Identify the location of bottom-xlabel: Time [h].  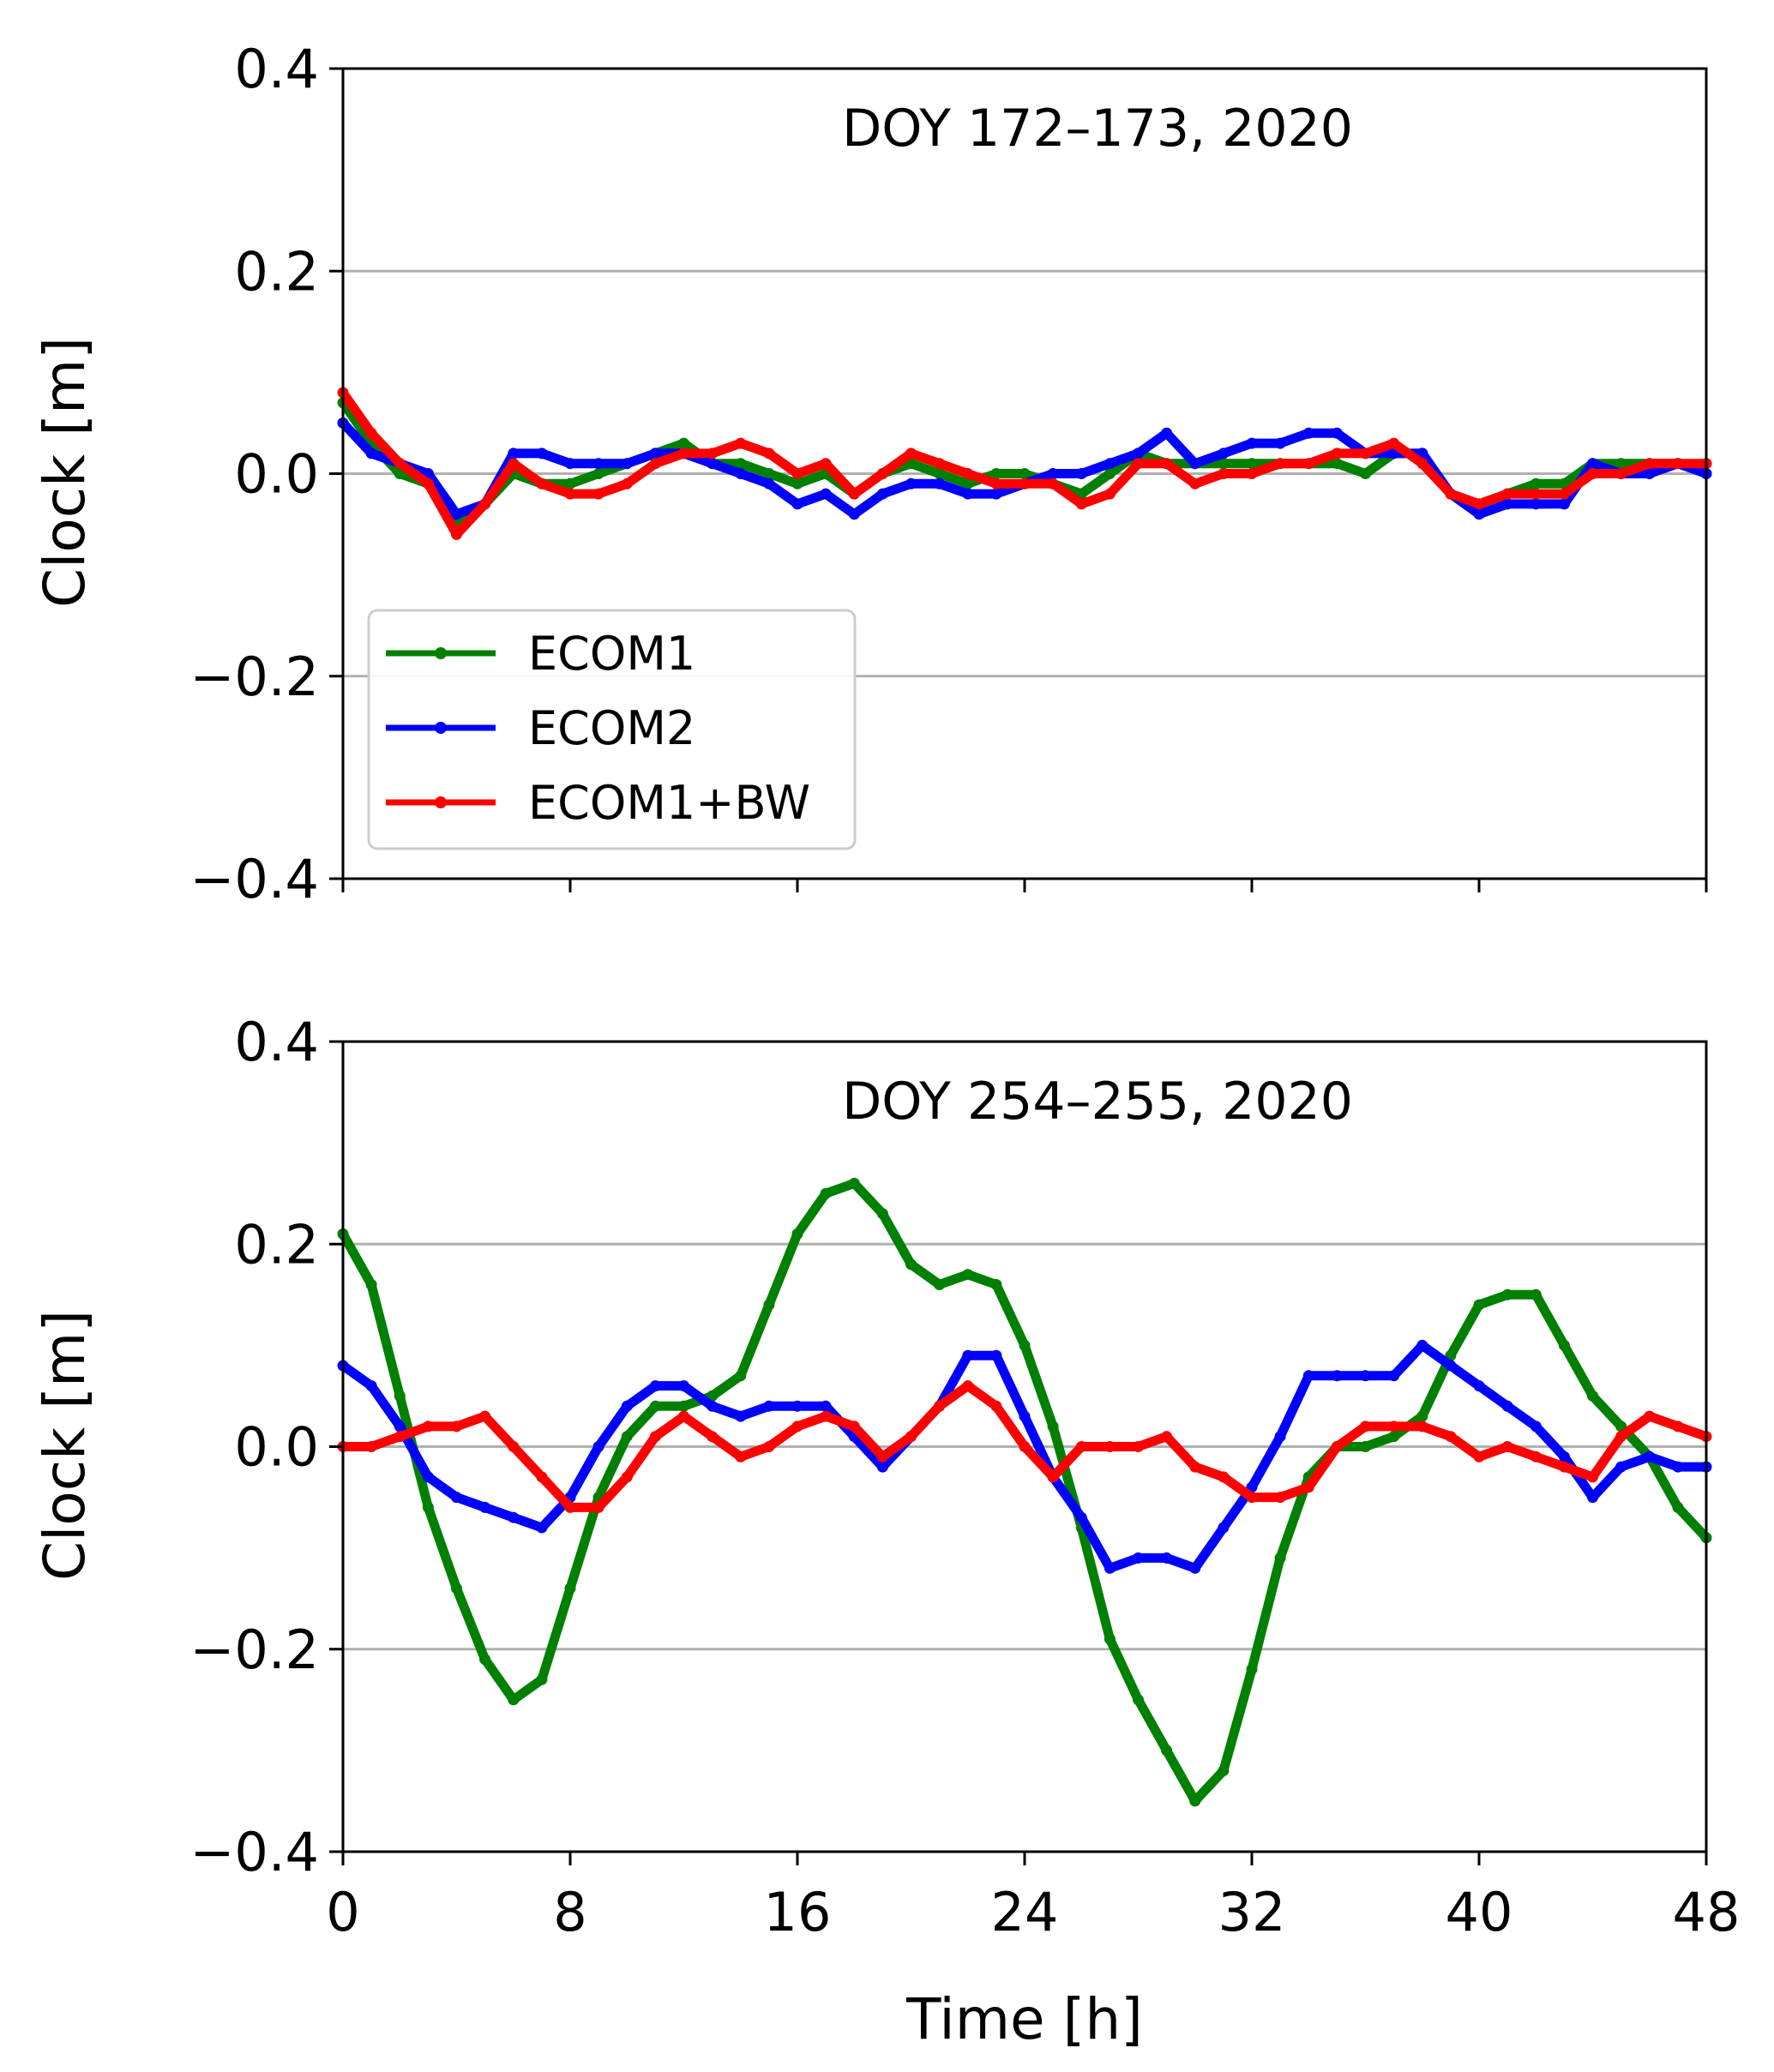
(1024, 2019).